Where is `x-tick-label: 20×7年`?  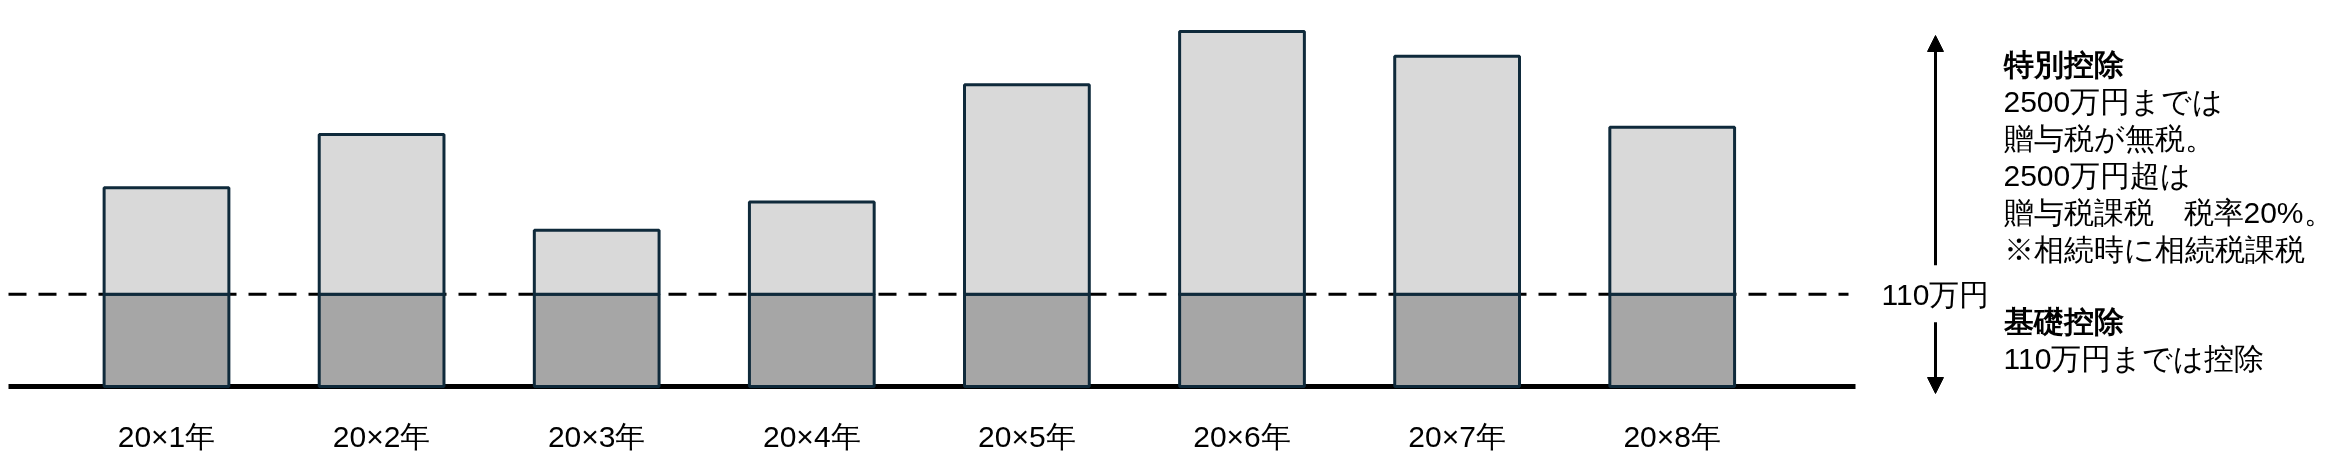
x-tick-label: 20×7年 is located at coordinates (1457, 436).